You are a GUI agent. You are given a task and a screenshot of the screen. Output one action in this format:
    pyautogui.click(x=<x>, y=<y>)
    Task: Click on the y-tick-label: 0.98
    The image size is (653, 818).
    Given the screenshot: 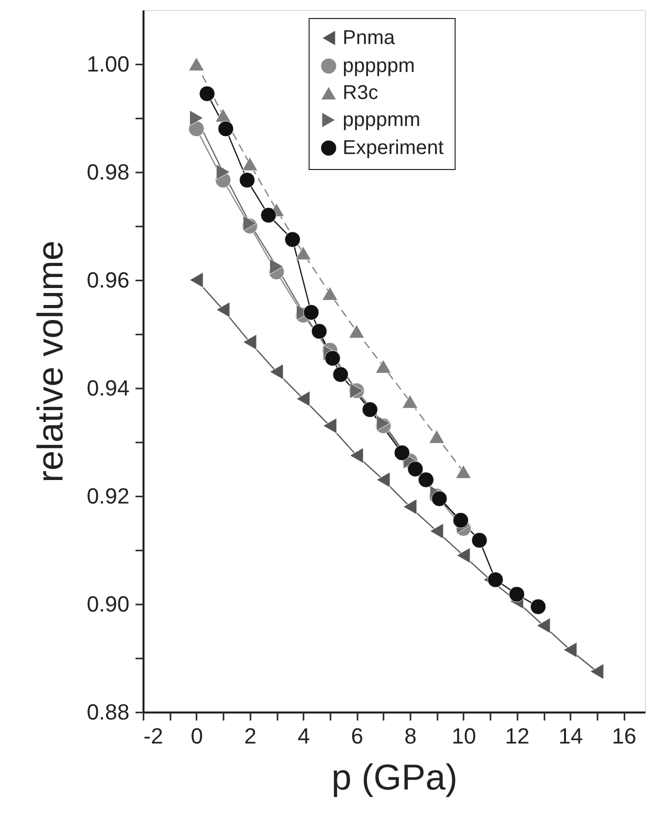 What is the action you would take?
    pyautogui.click(x=108, y=172)
    